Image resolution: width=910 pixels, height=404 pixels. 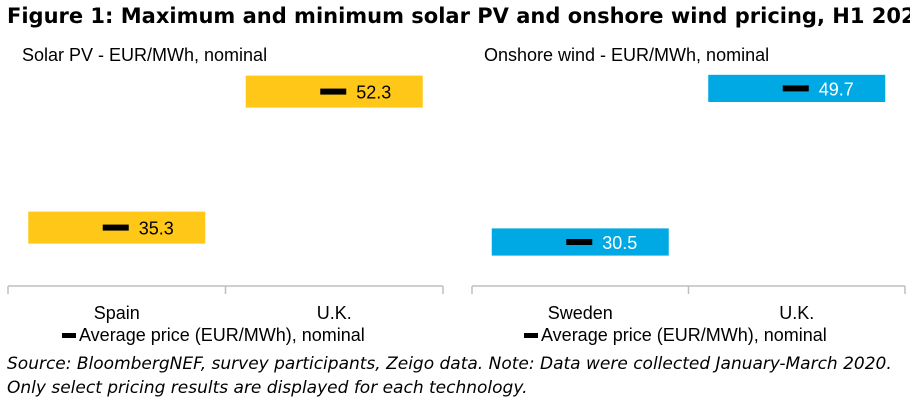 I want to click on x-tick-label: Spain, so click(x=117, y=313).